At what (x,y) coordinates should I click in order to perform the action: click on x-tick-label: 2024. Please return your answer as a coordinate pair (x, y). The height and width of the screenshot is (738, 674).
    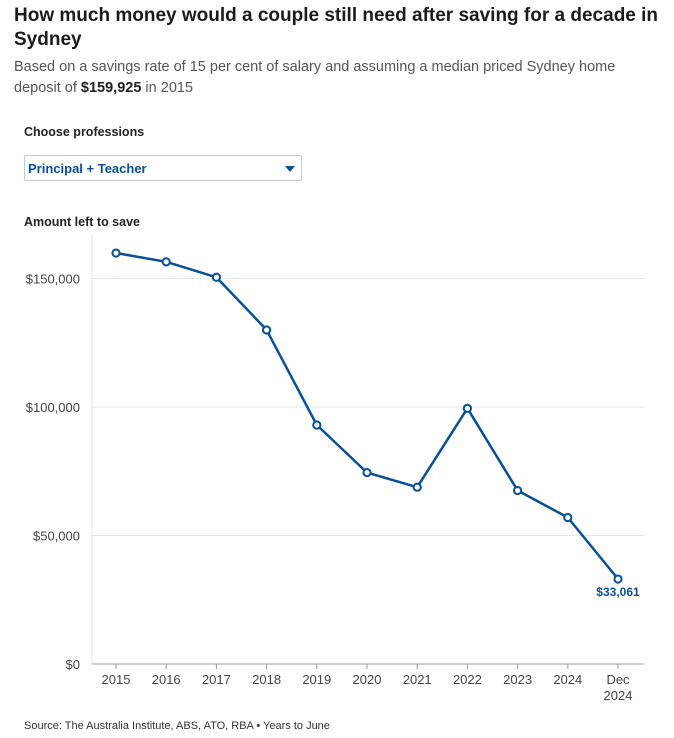
    Looking at the image, I should click on (567, 679).